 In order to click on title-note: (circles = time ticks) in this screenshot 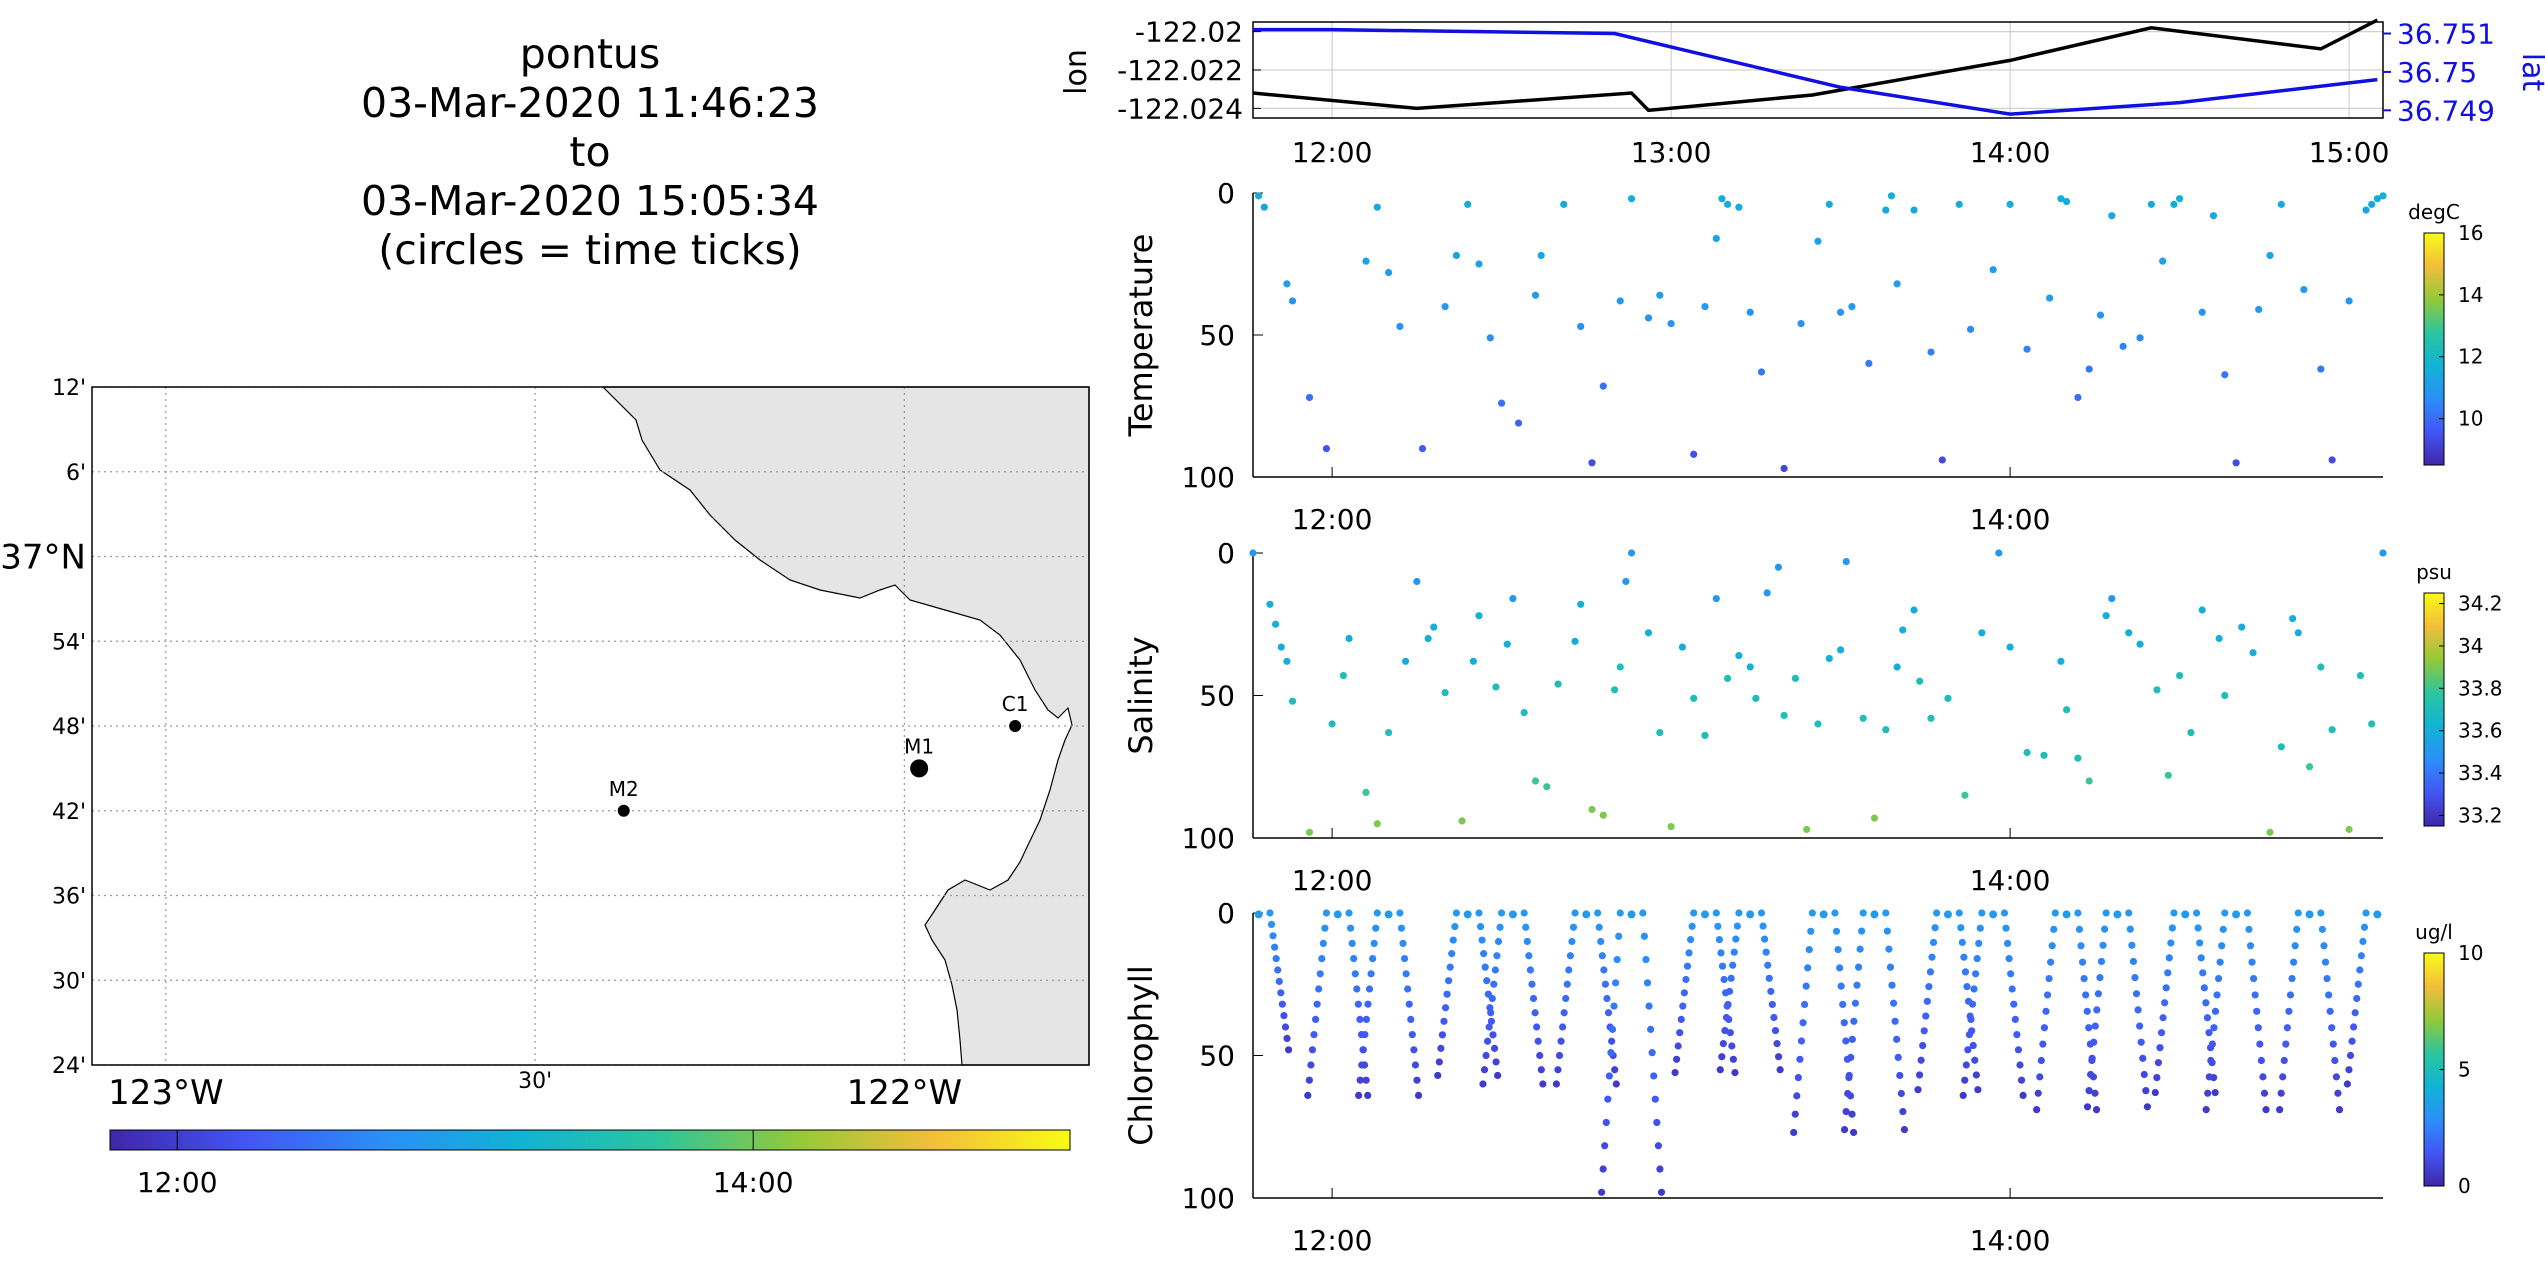, I will do `click(590, 250)`.